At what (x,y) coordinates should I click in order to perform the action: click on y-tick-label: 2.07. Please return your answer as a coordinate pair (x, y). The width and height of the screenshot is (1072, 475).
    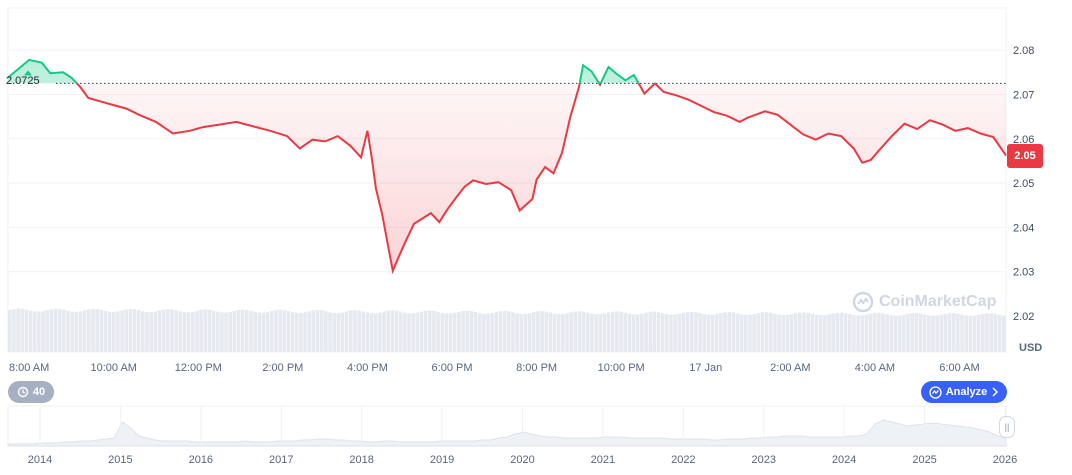
    Looking at the image, I should click on (1023, 95).